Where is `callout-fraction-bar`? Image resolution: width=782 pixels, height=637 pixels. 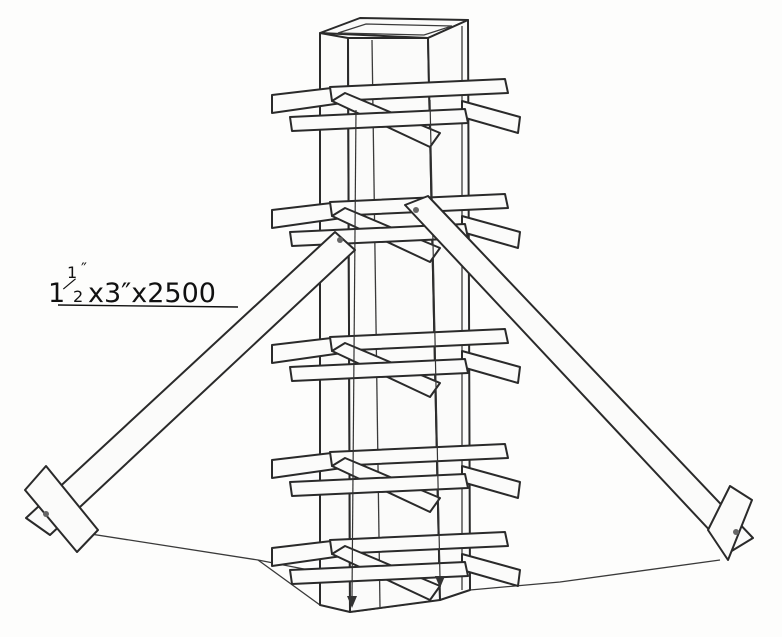 callout-fraction-bar is located at coordinates (69, 284).